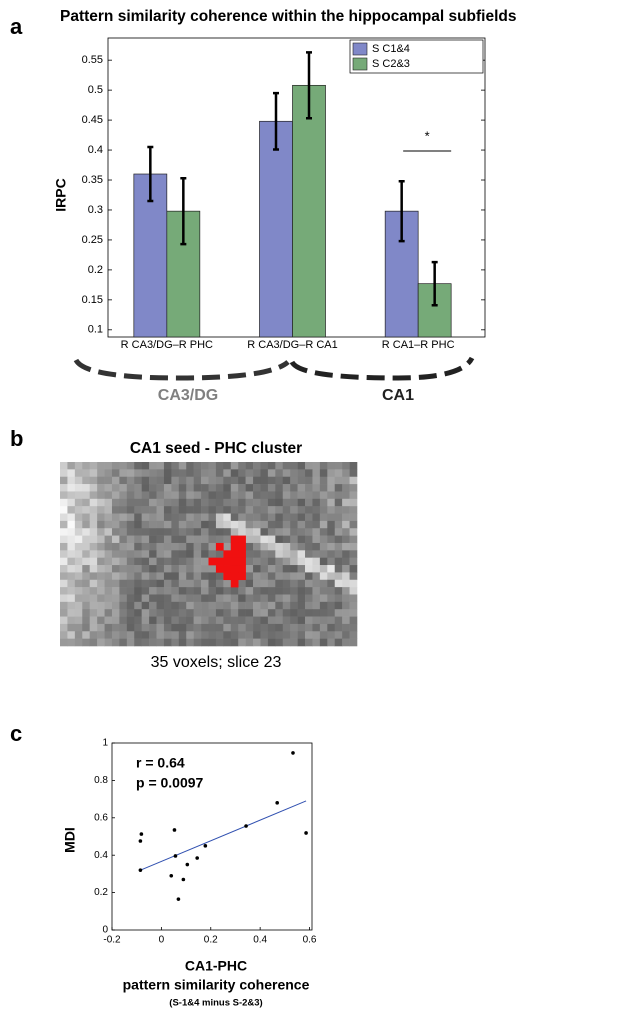  I want to click on x-axis-label: pattern similarity coherence, so click(216, 985).